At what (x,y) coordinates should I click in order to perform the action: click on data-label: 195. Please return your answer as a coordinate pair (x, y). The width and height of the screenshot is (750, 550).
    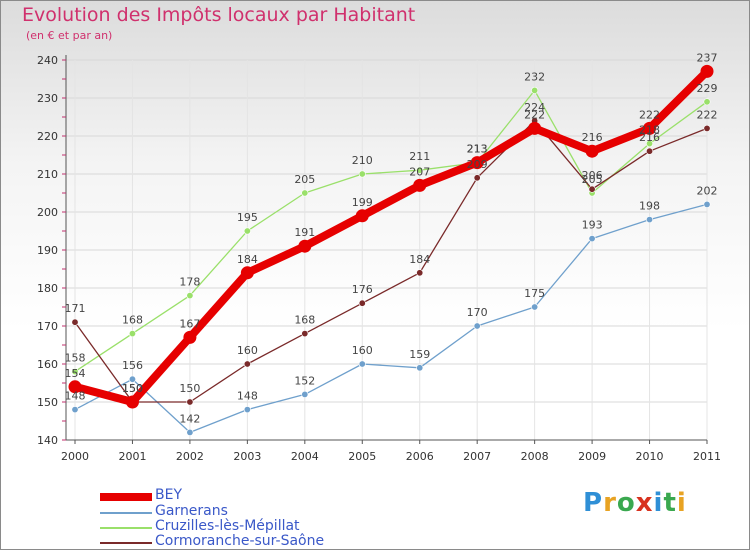
    Looking at the image, I should click on (247, 217).